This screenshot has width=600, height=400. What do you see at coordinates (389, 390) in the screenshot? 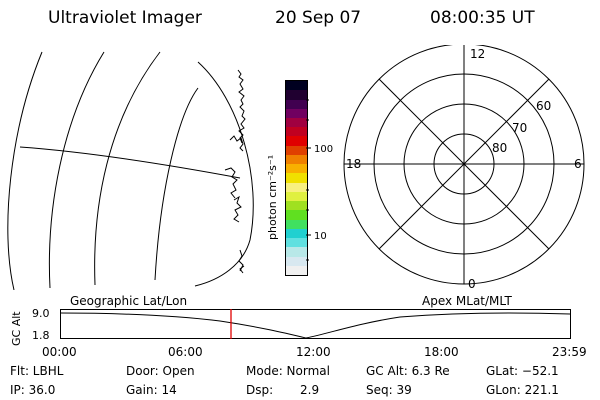
I see `sequence-info: Seq: 39` at bounding box center [389, 390].